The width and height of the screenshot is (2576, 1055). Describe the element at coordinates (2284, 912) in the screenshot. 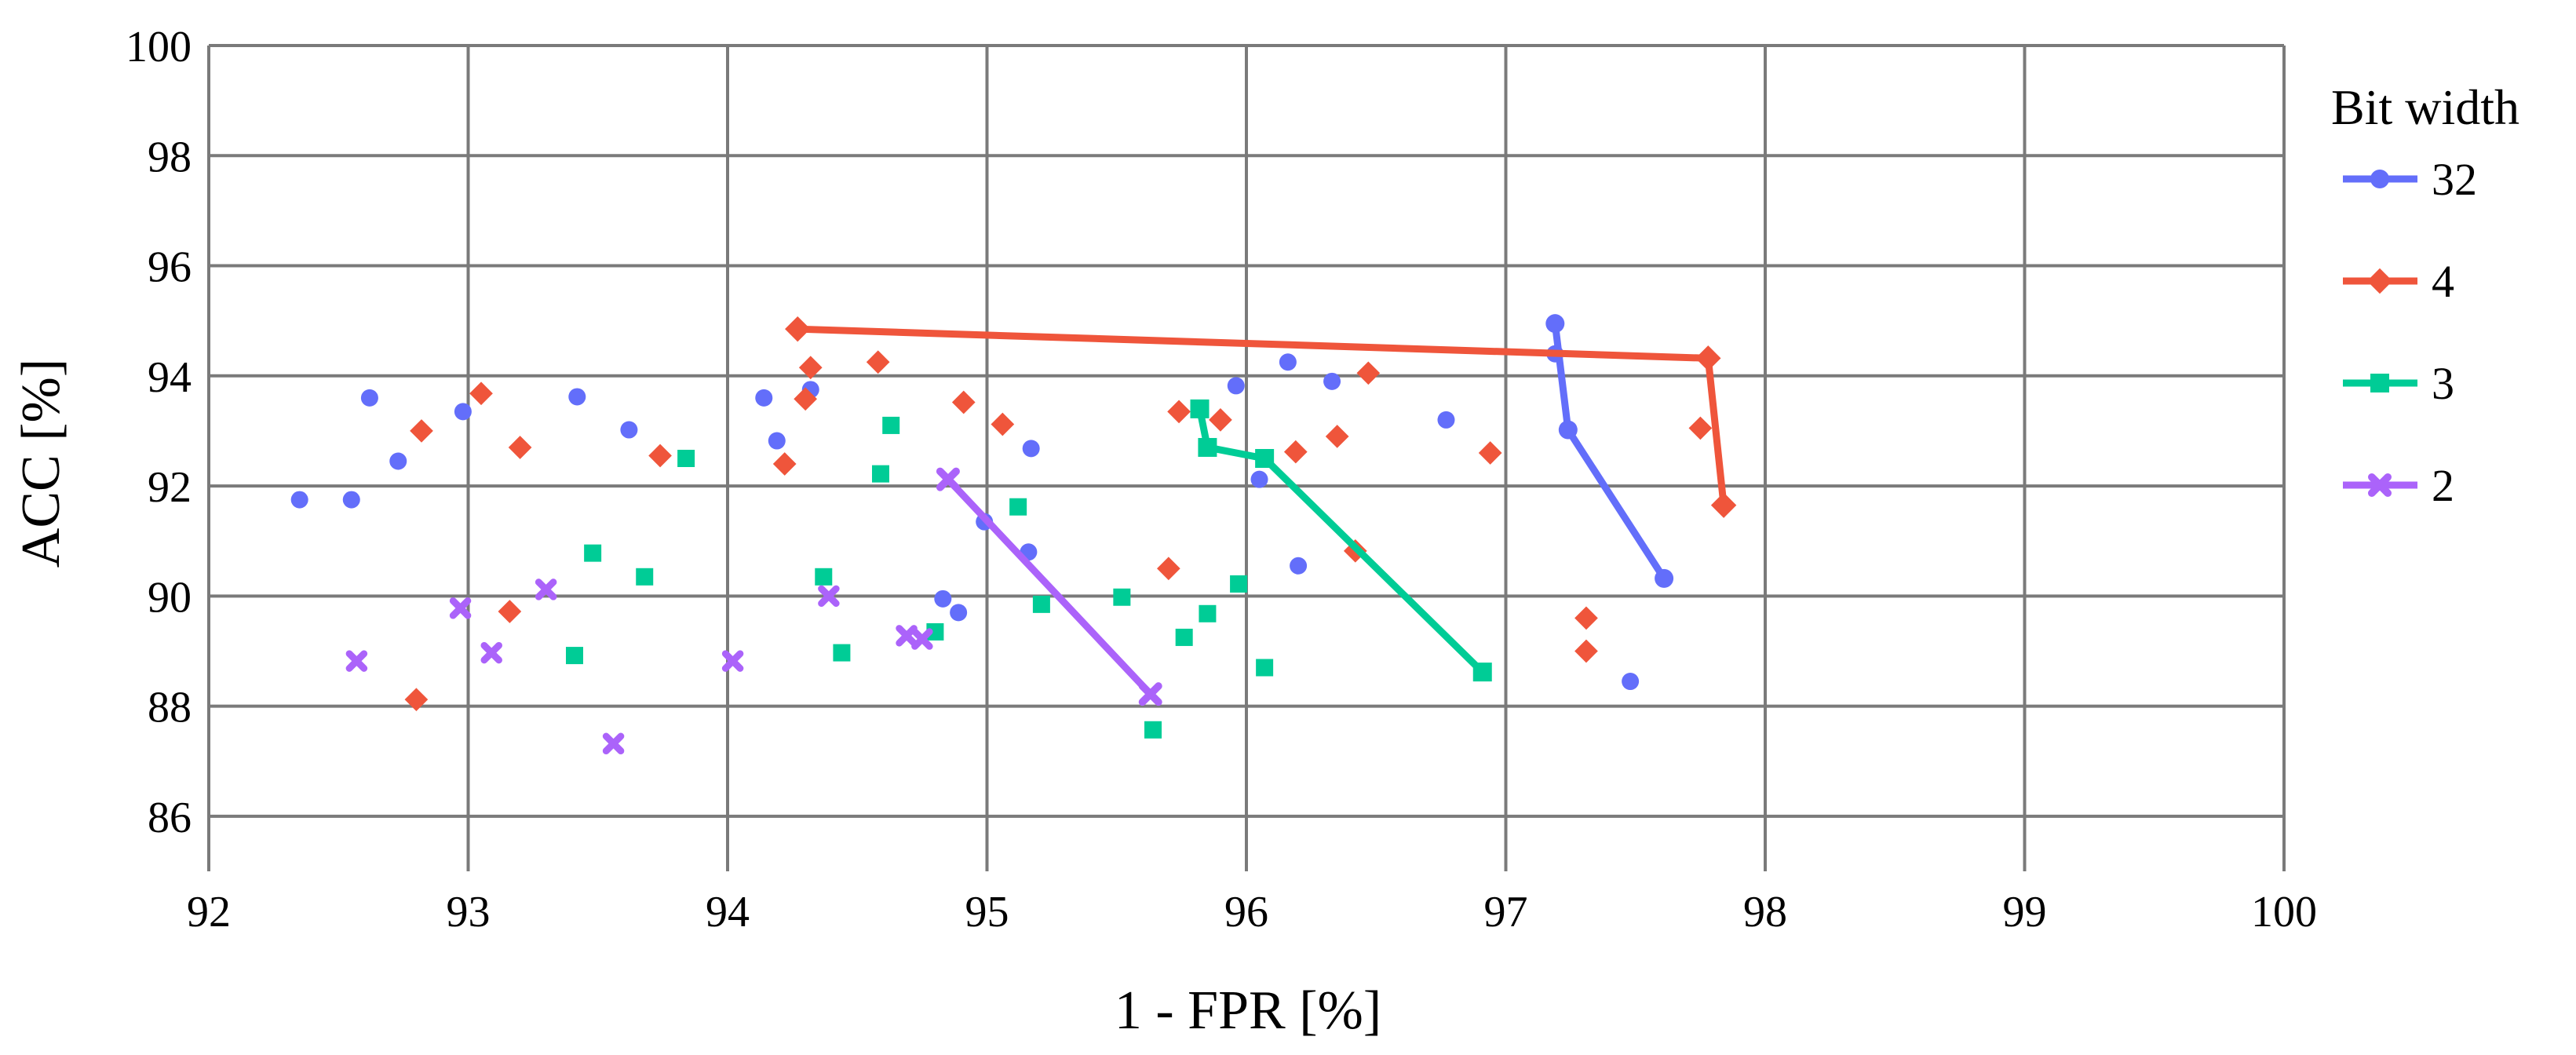

I see `x-tick-label: 100` at that location.